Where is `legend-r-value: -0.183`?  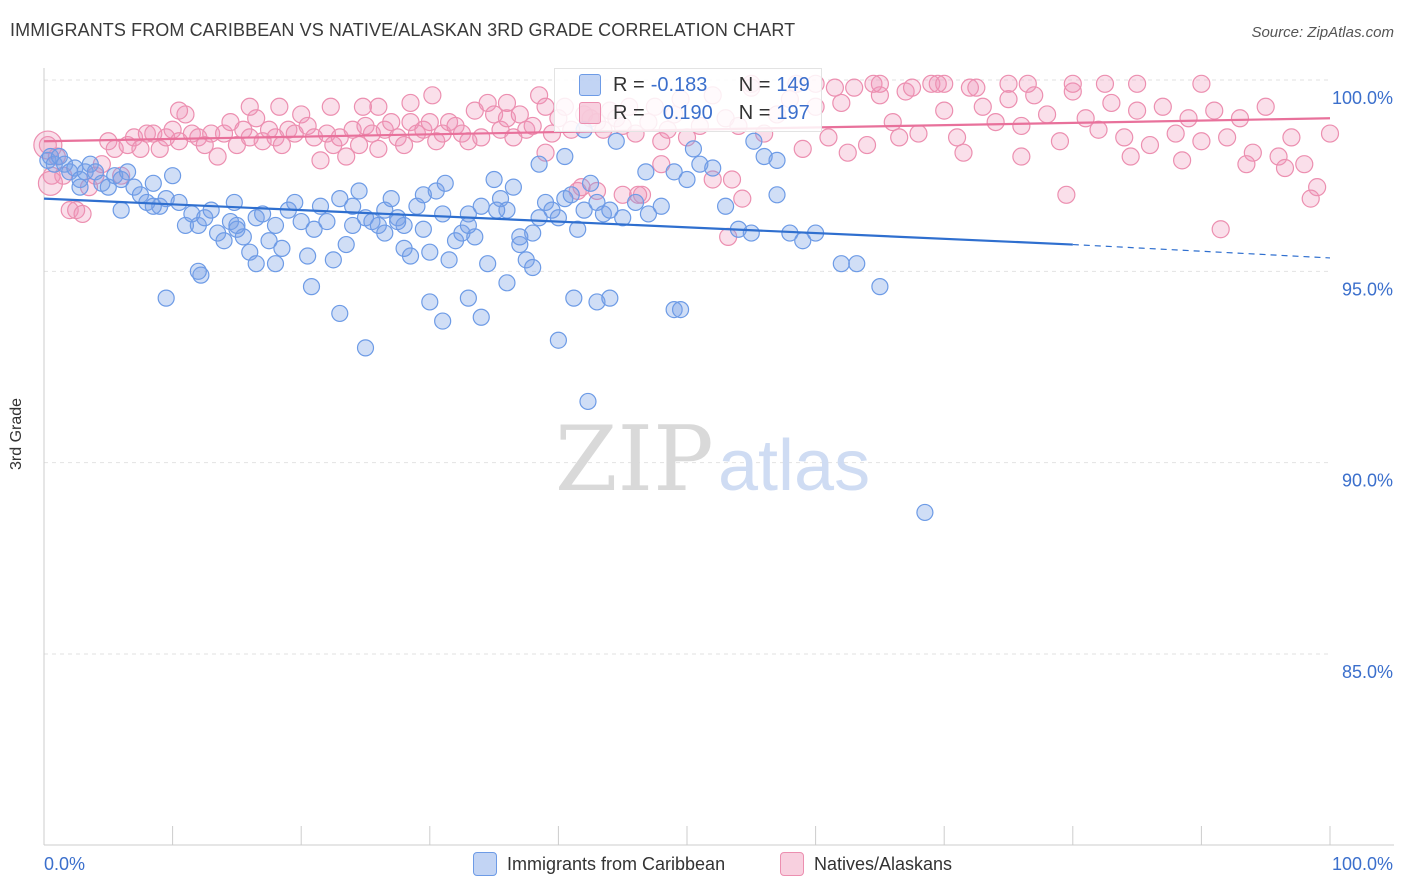
legend-r-value: -0.183 is located at coordinates (679, 84).